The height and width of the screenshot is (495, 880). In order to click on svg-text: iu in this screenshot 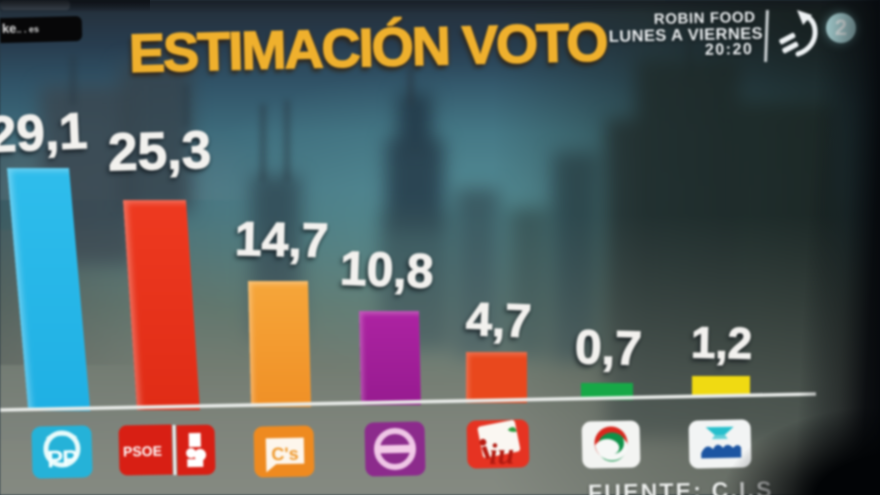, I will do `click(502, 453)`.